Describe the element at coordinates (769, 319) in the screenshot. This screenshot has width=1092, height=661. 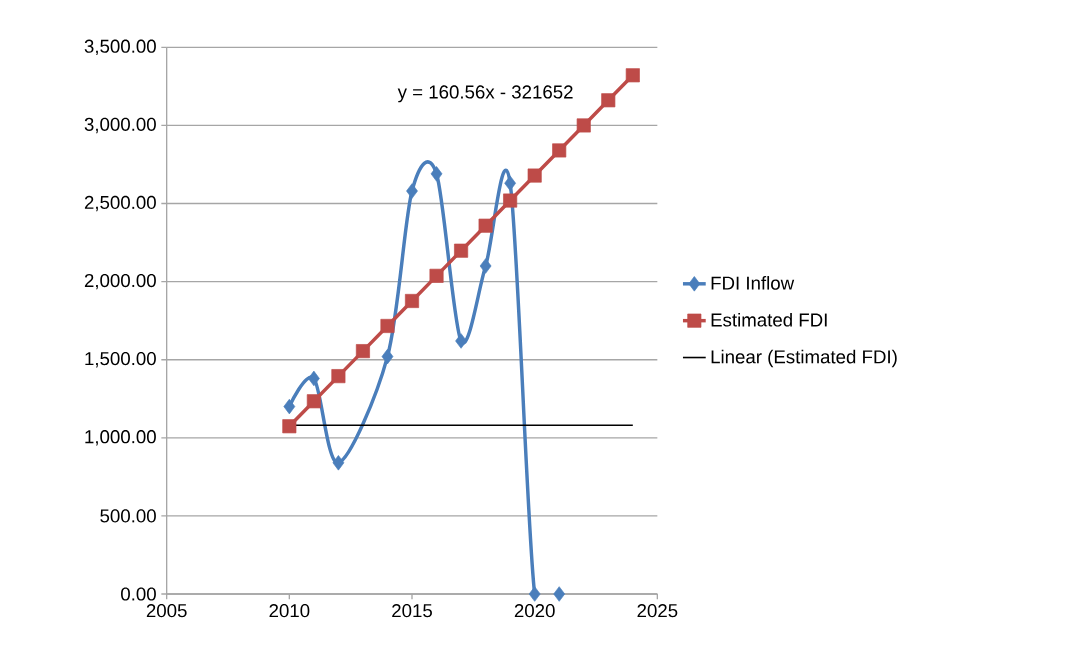
I see `legend-label: Estimated FDI` at that location.